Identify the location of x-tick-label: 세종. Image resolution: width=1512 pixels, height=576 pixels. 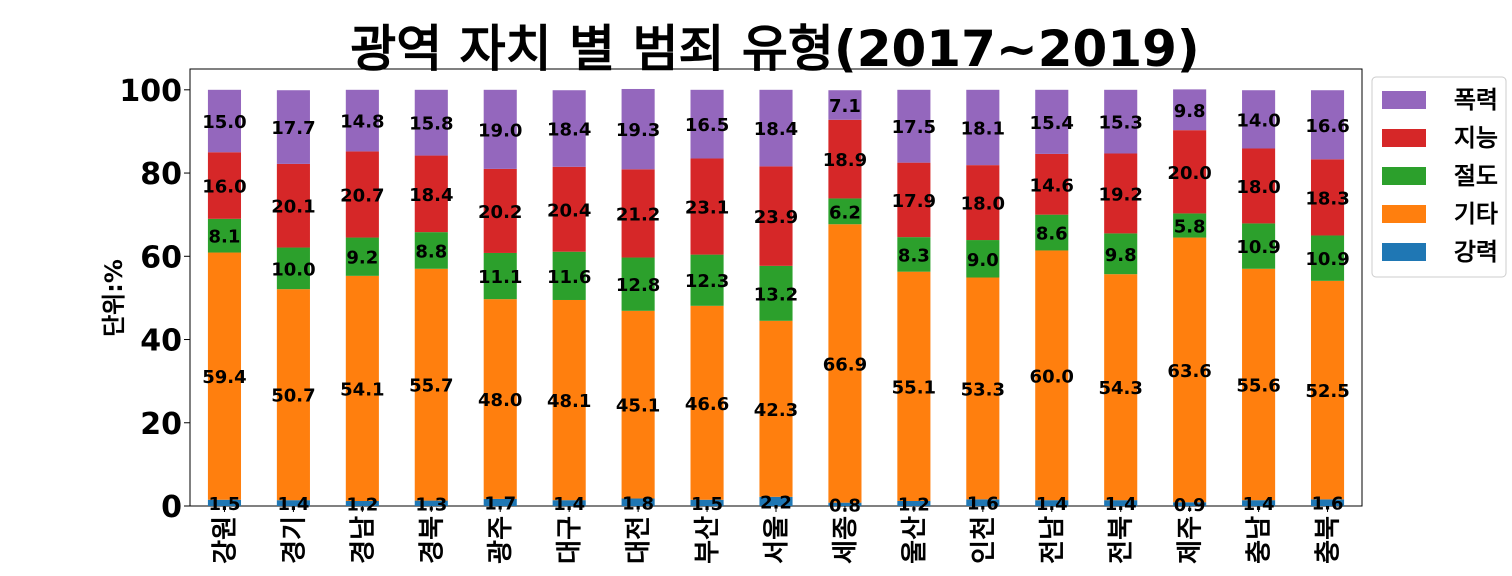
(846, 540).